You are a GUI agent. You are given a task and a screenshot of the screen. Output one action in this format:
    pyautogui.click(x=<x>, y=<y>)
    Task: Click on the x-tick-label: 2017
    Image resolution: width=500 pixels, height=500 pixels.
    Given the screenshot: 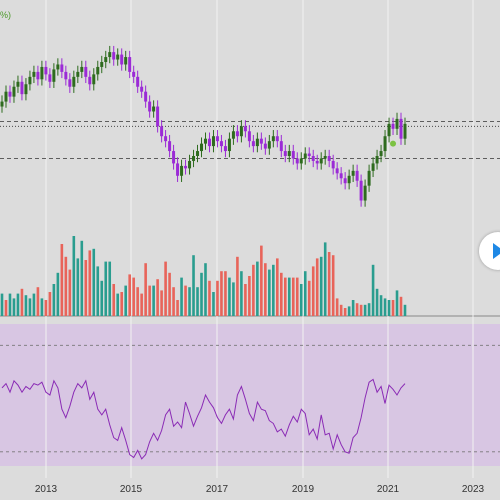 What is the action you would take?
    pyautogui.click(x=217, y=489)
    